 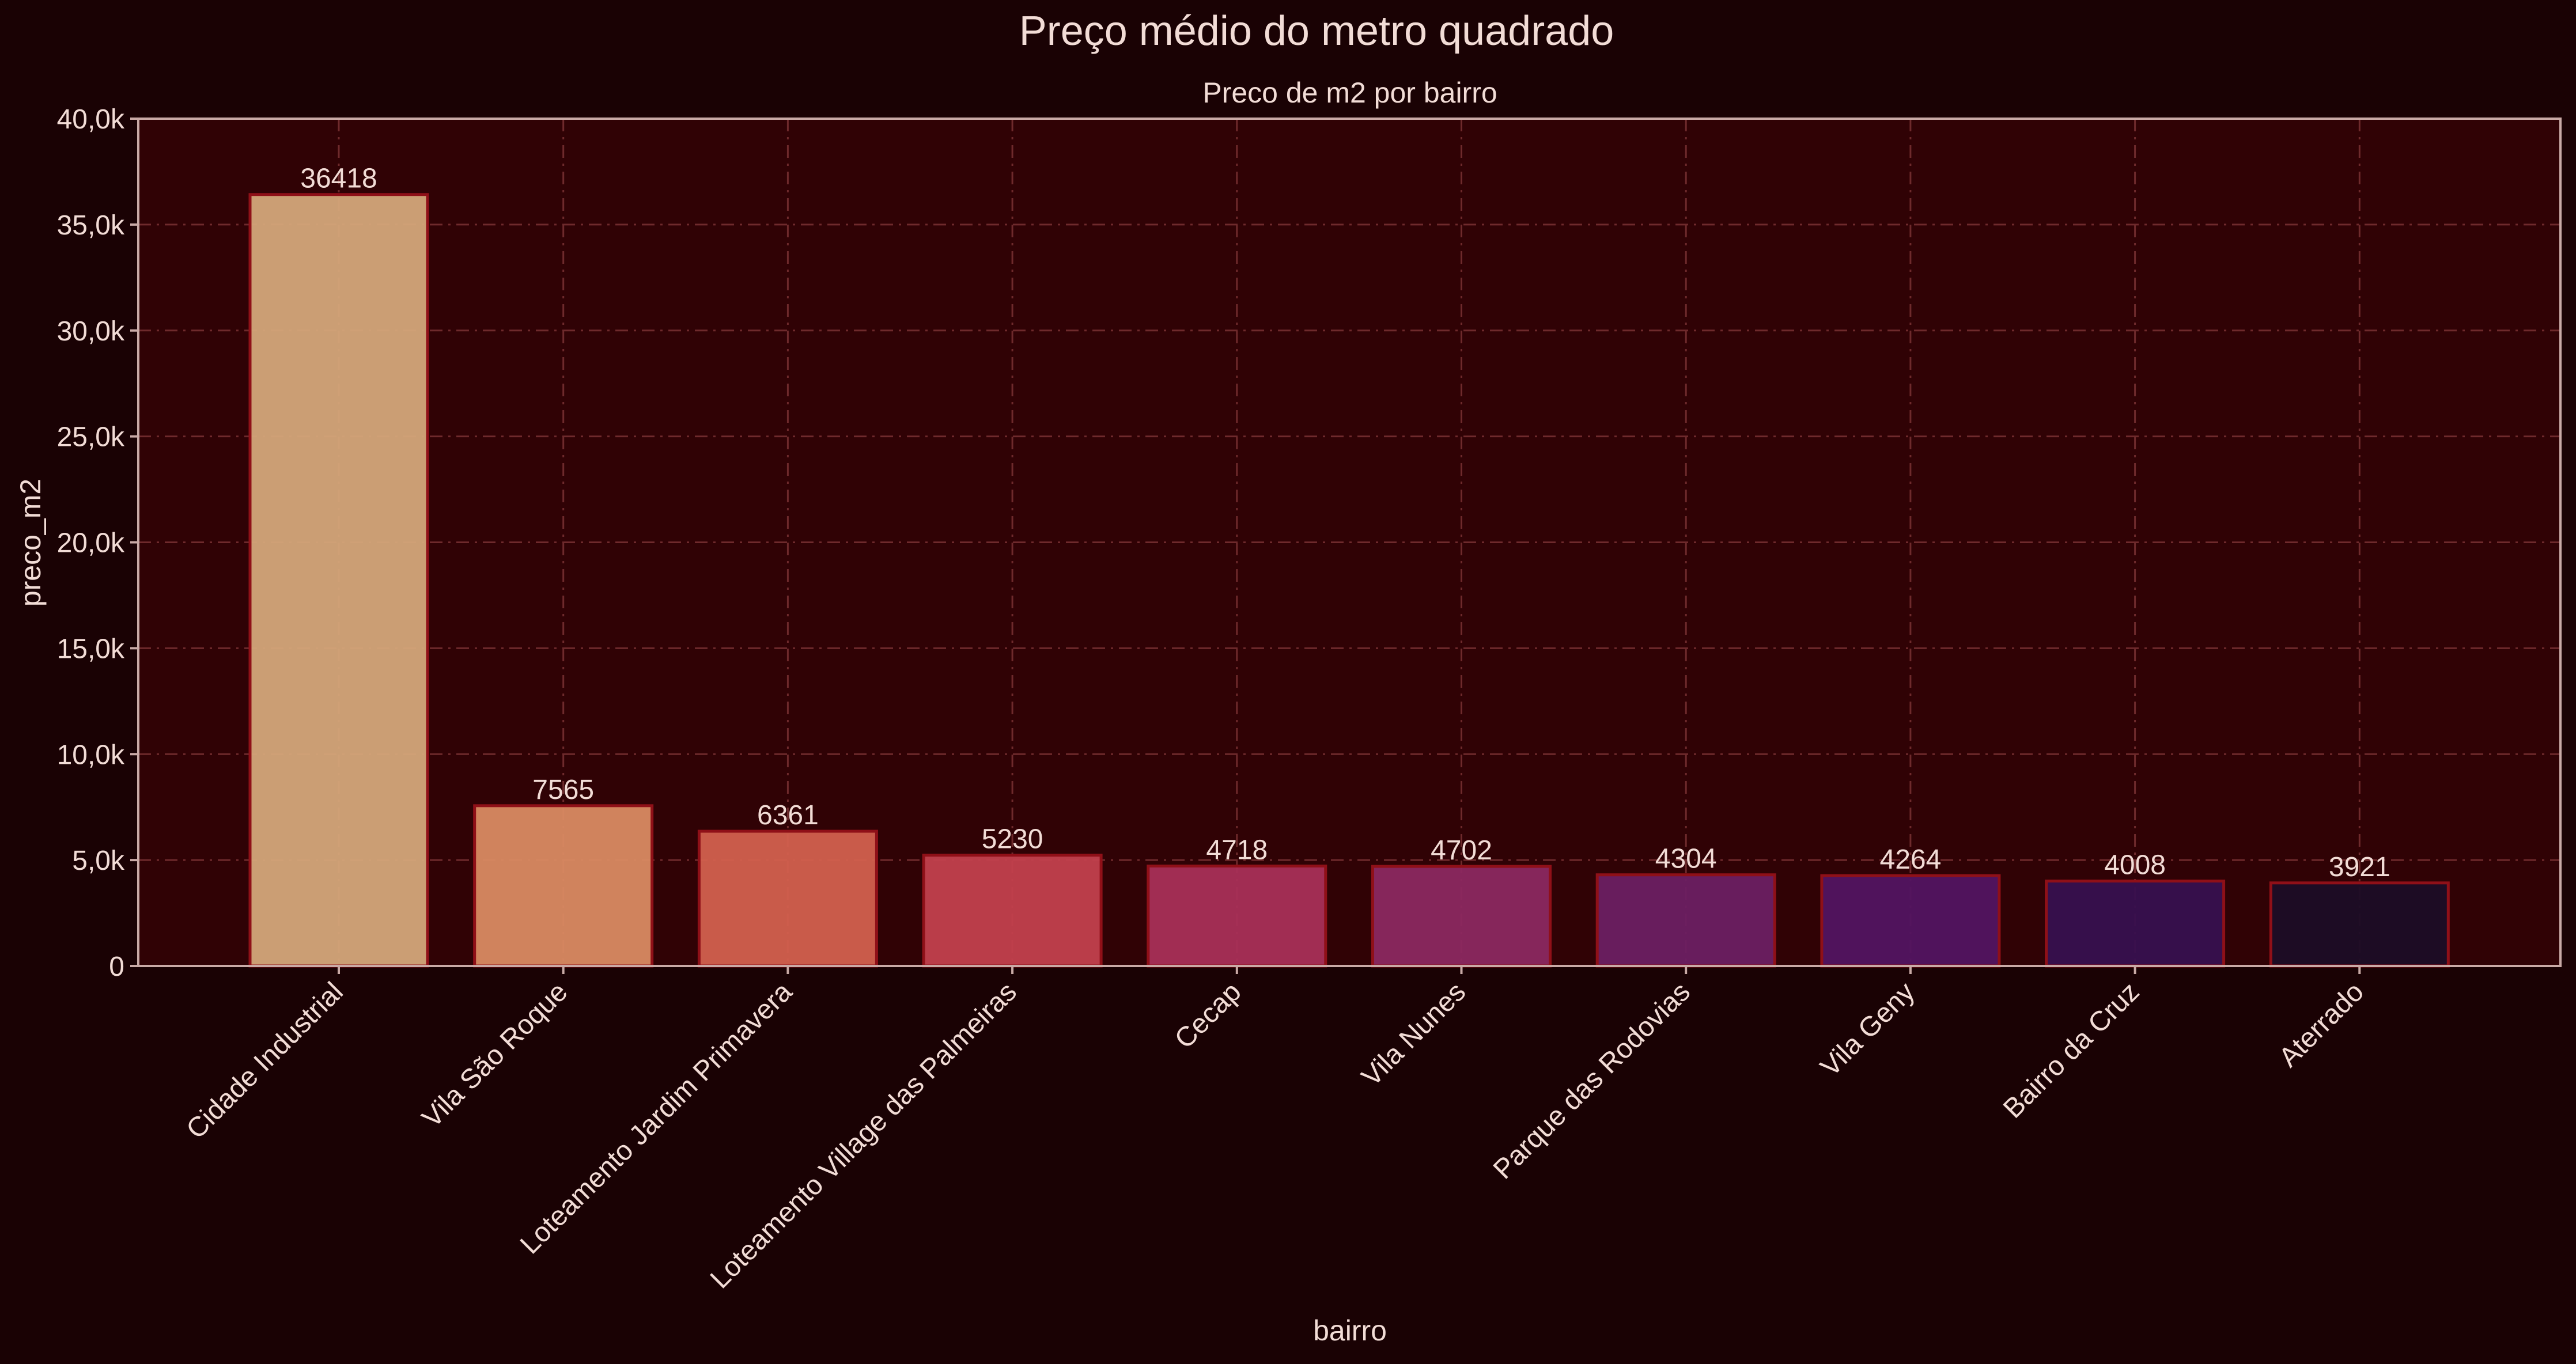 What do you see at coordinates (1461, 850) in the screenshot?
I see `bar-data-label: 4702` at bounding box center [1461, 850].